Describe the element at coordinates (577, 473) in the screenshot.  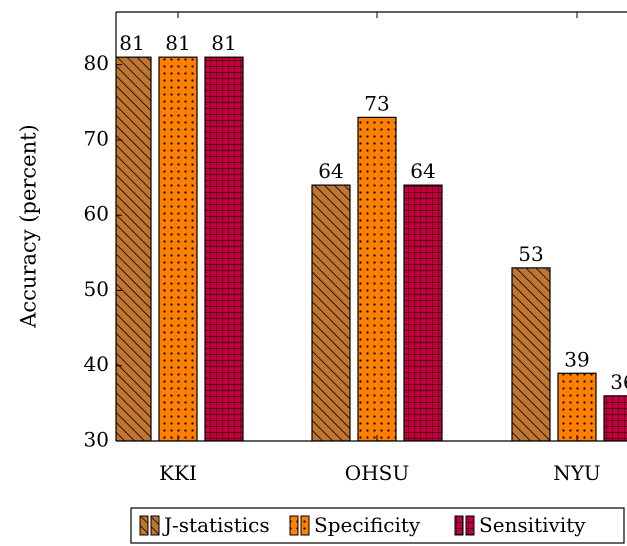
I see `x-tick-label: NYU` at that location.